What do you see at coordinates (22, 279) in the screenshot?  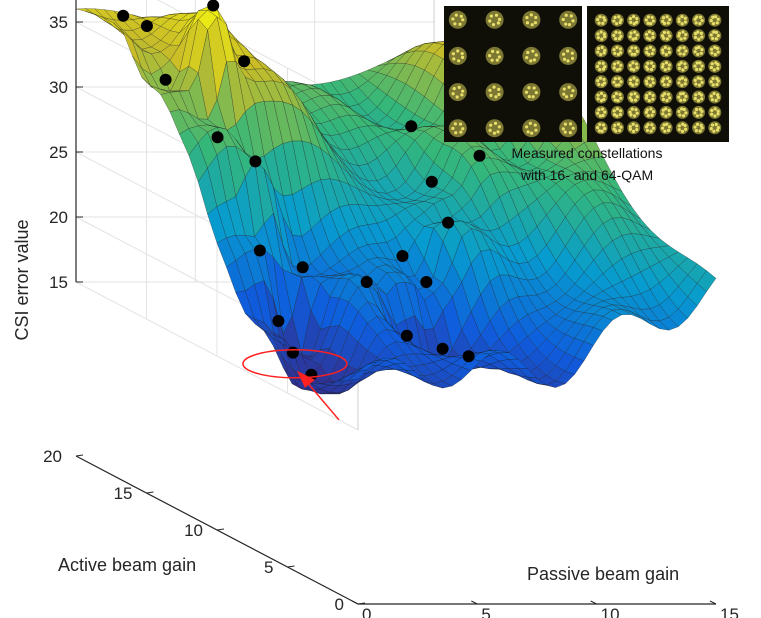 I see `z-axis-label: CSI error value` at bounding box center [22, 279].